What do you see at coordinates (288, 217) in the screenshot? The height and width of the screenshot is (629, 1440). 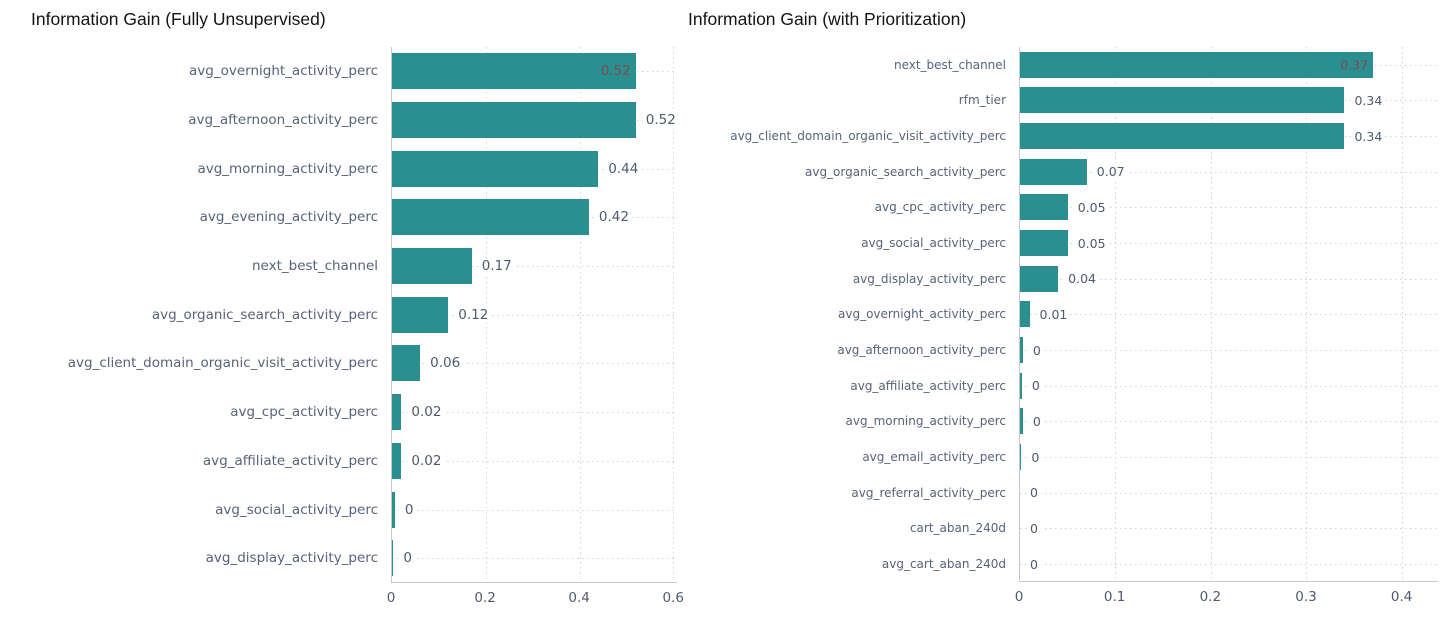 I see `category-label: avg_evening_activity_perc` at bounding box center [288, 217].